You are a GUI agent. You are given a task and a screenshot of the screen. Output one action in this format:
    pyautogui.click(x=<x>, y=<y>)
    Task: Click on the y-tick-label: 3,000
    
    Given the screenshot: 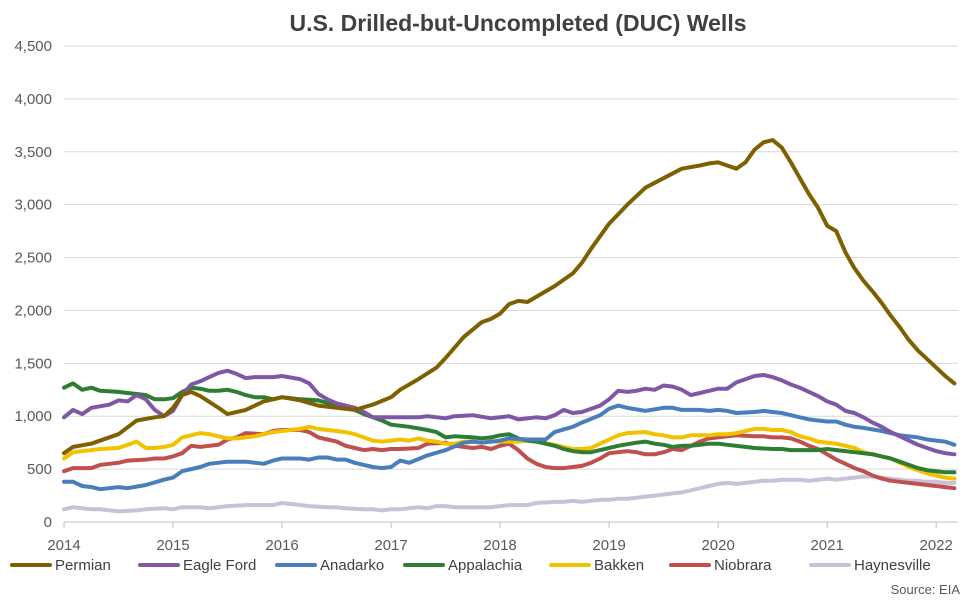 What is the action you would take?
    pyautogui.click(x=33, y=205)
    